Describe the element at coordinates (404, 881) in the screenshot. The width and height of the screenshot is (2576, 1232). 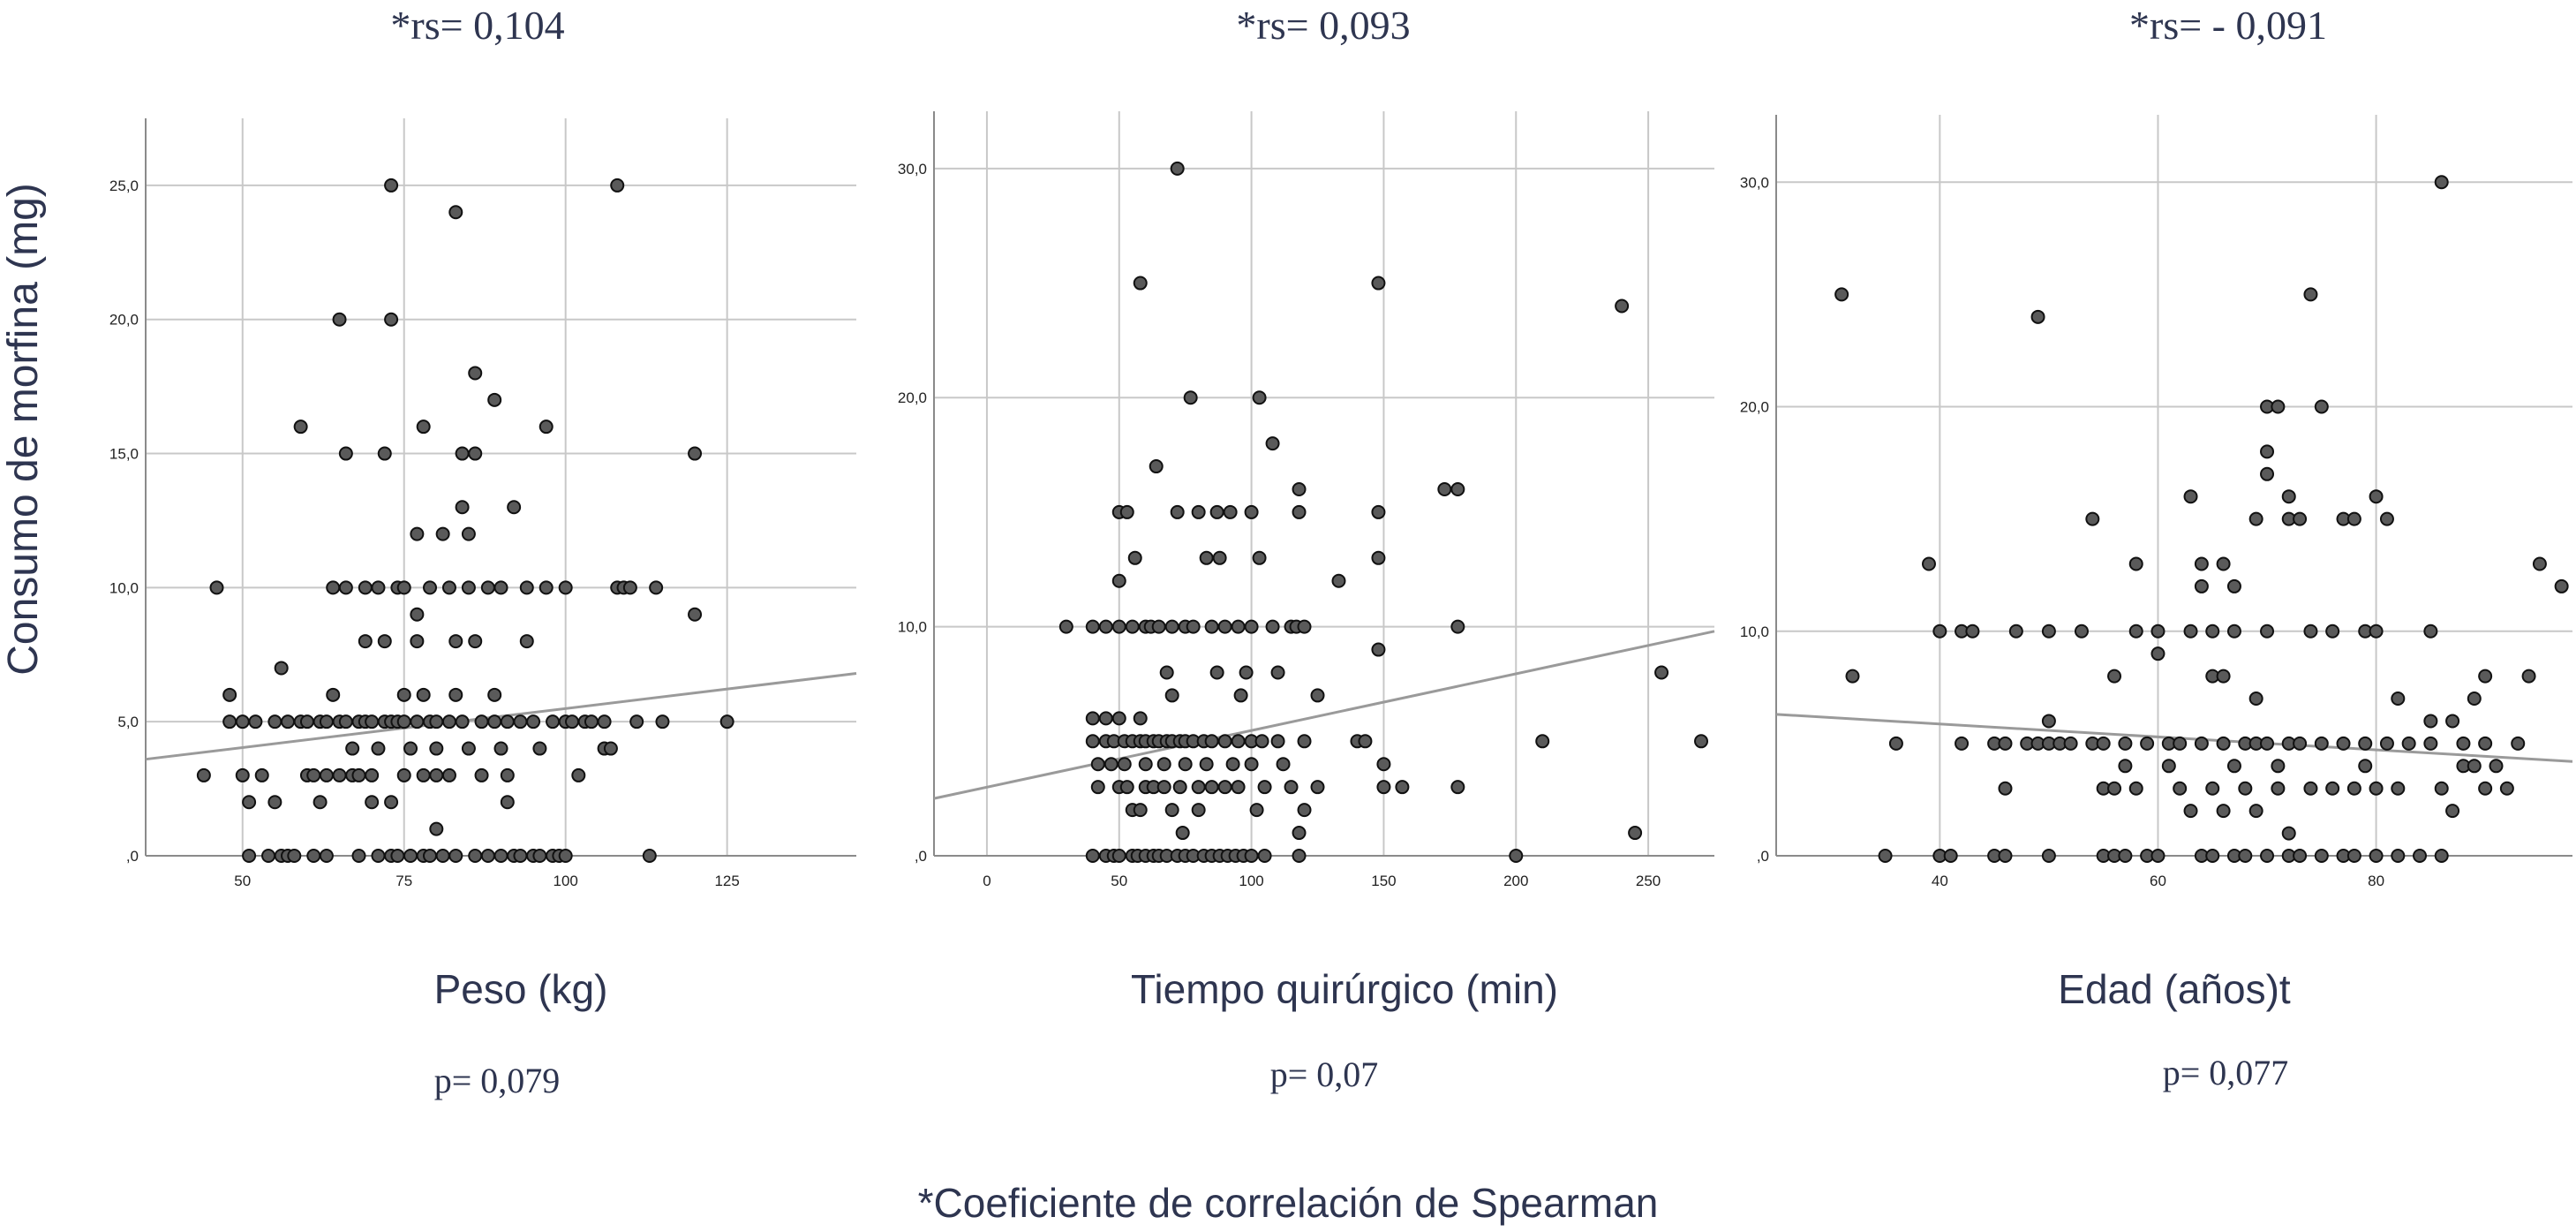
I see `x-tick-label: 75` at that location.